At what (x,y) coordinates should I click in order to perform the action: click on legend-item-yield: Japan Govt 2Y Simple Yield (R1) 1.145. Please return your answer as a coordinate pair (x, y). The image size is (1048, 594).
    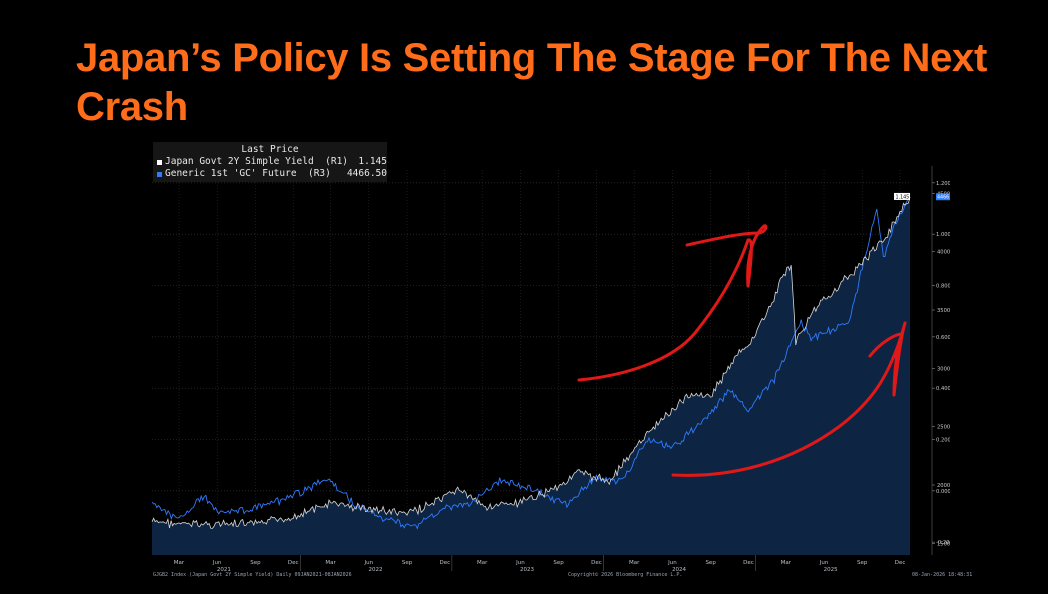
    Looking at the image, I should click on (270, 162).